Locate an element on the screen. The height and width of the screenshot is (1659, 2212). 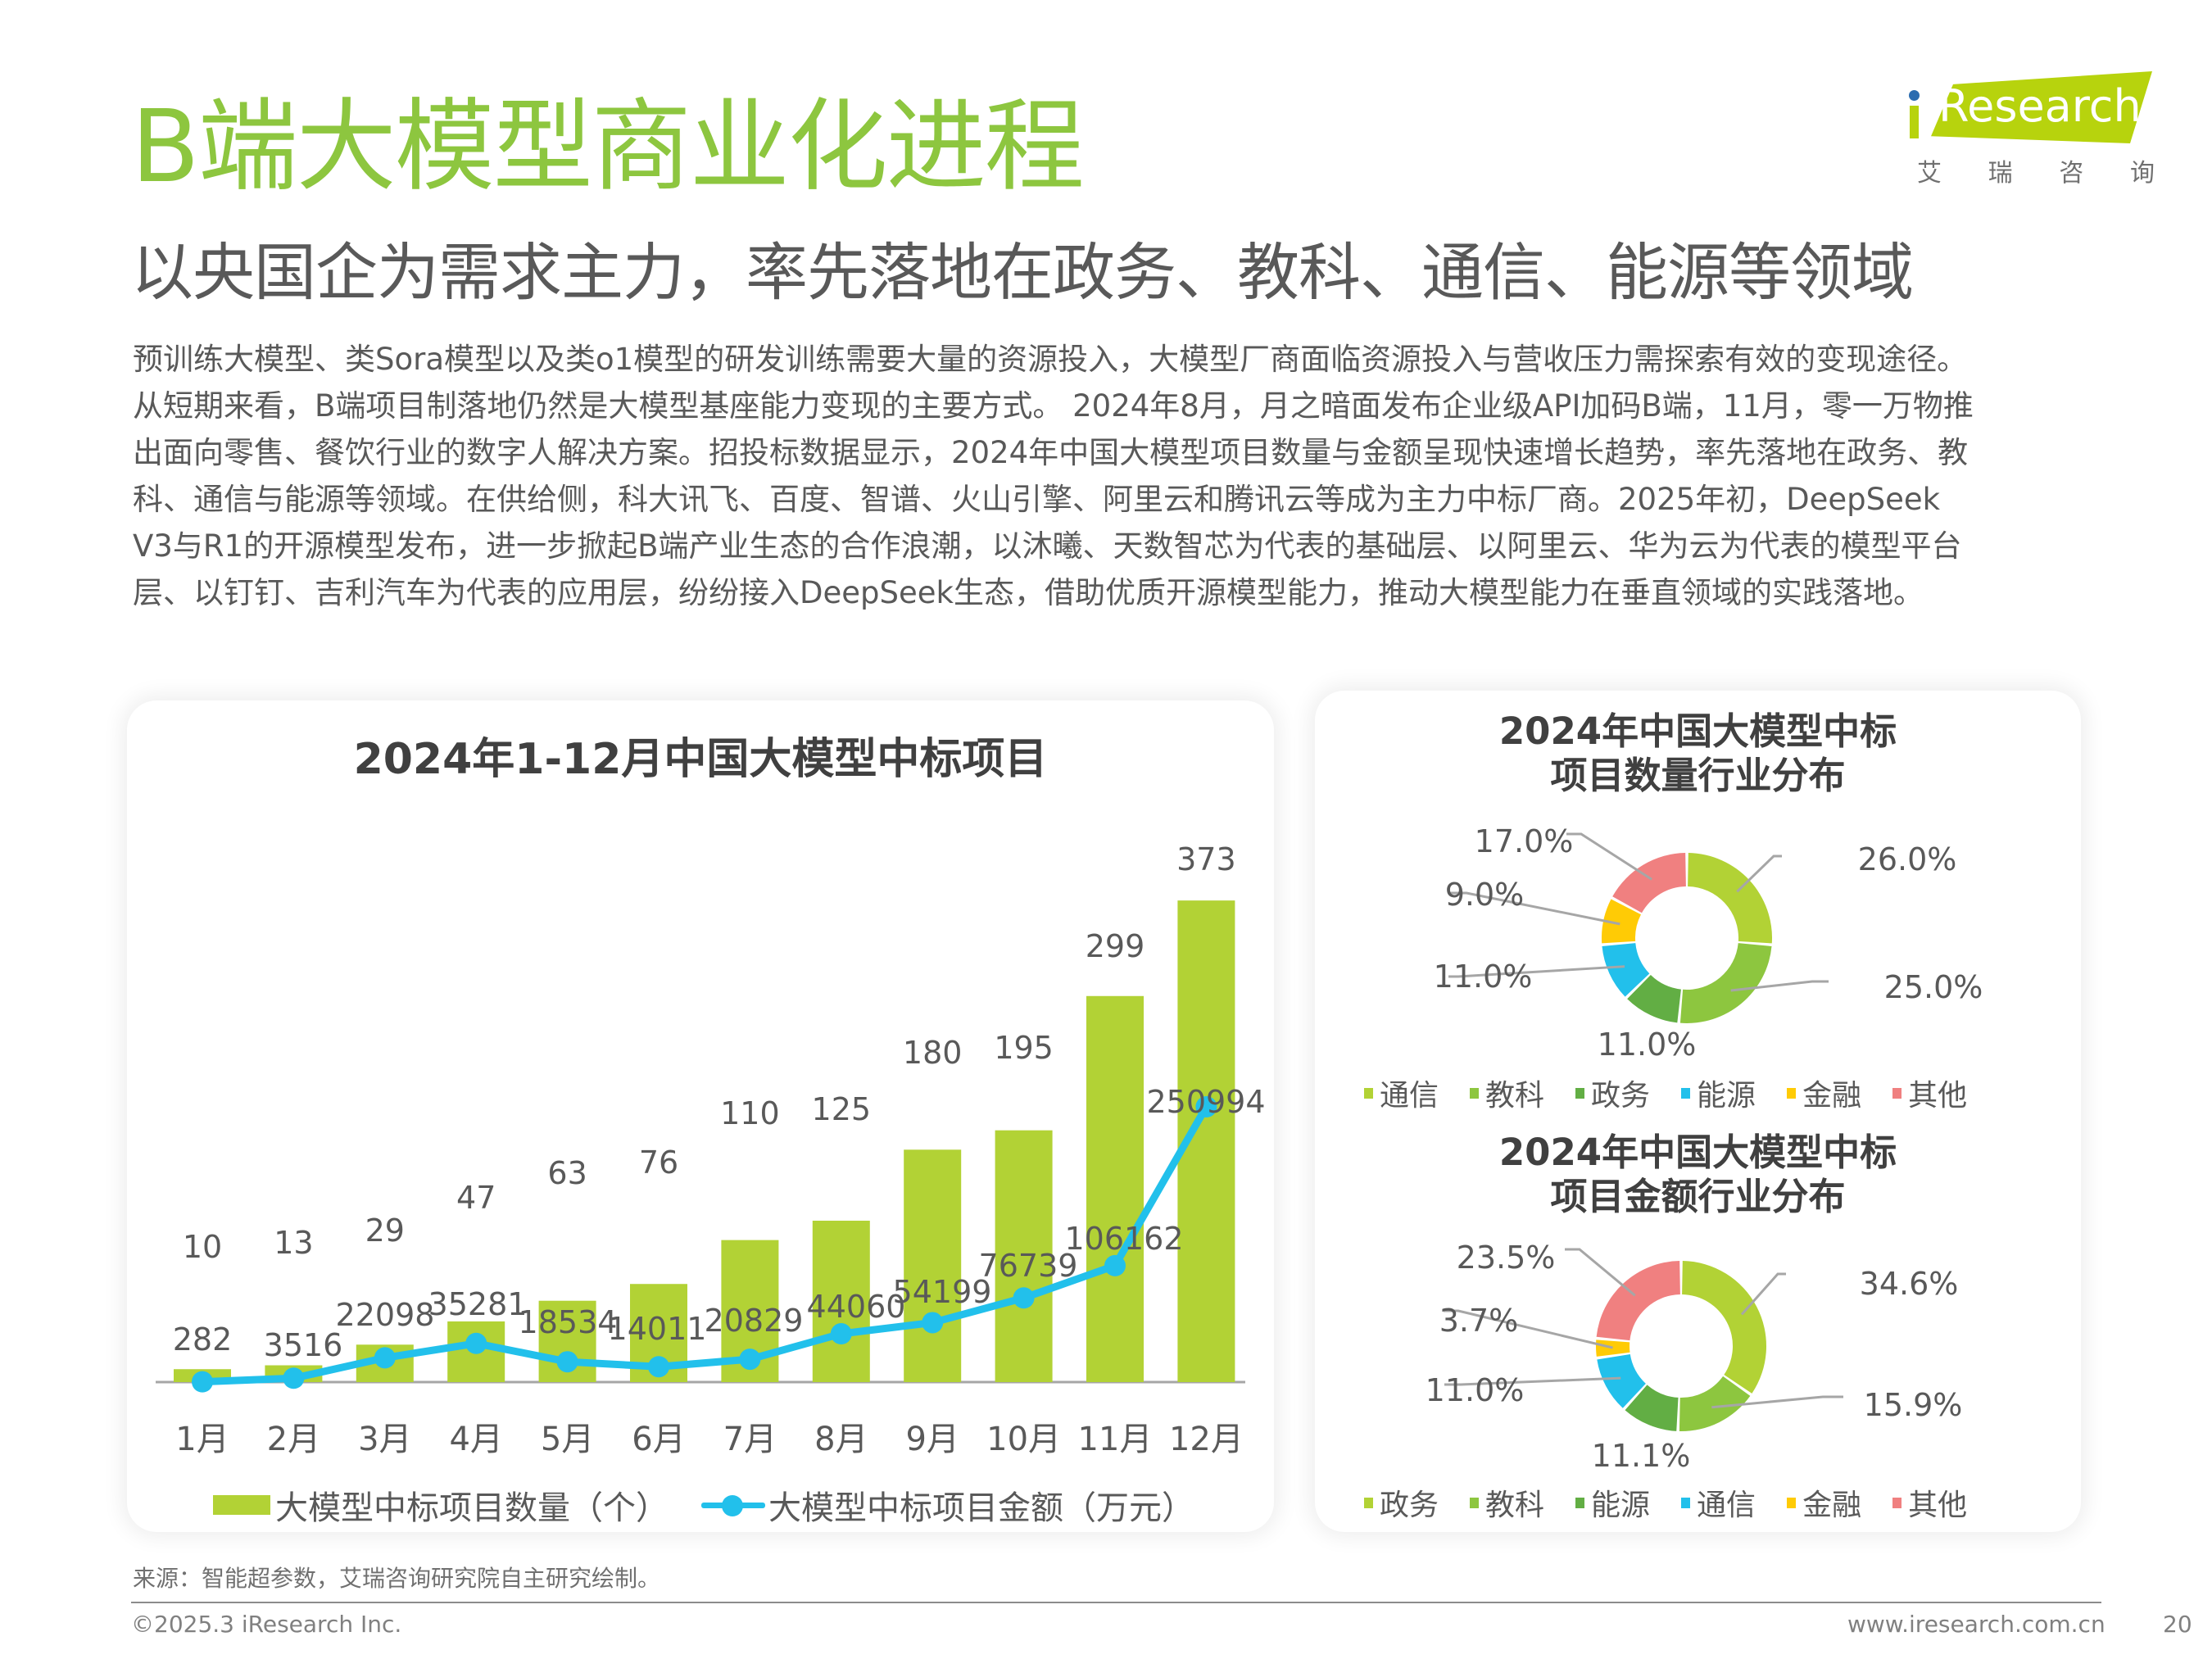
website-link: www.iresearch.com.cn is located at coordinates (1976, 1624).